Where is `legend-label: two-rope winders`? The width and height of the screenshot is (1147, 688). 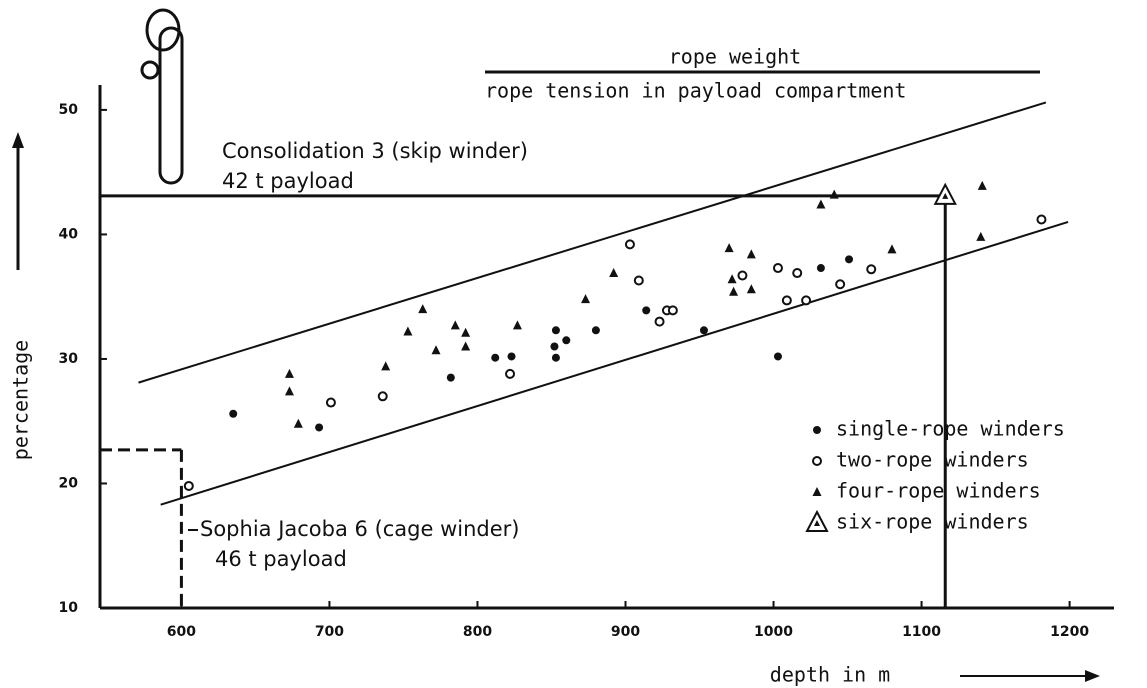 legend-label: two-rope winders is located at coordinates (932, 460).